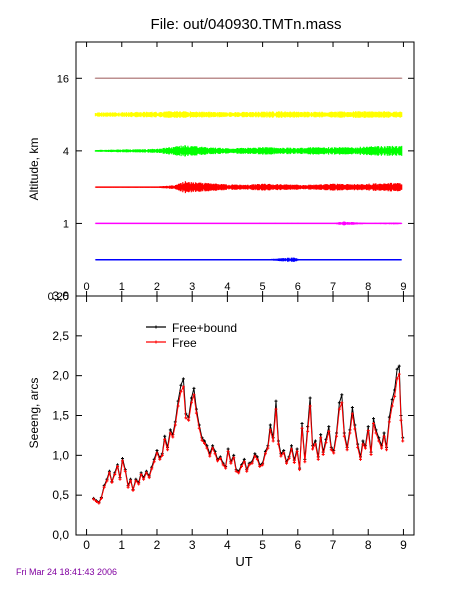 Image resolution: width=472 pixels, height=590 pixels. I want to click on legend-entry: Free+bound, so click(191, 328).